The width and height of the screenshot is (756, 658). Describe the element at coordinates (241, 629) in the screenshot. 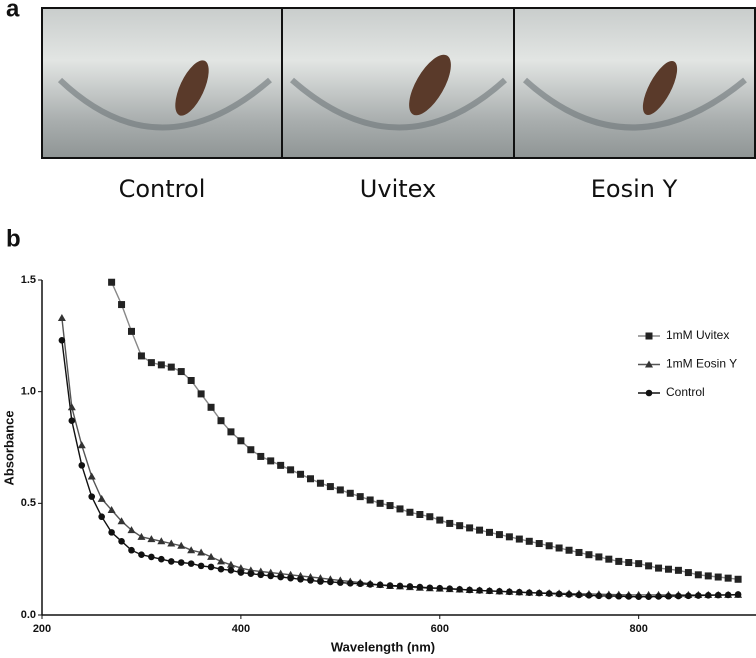

I see `x-tick-label: 400` at that location.